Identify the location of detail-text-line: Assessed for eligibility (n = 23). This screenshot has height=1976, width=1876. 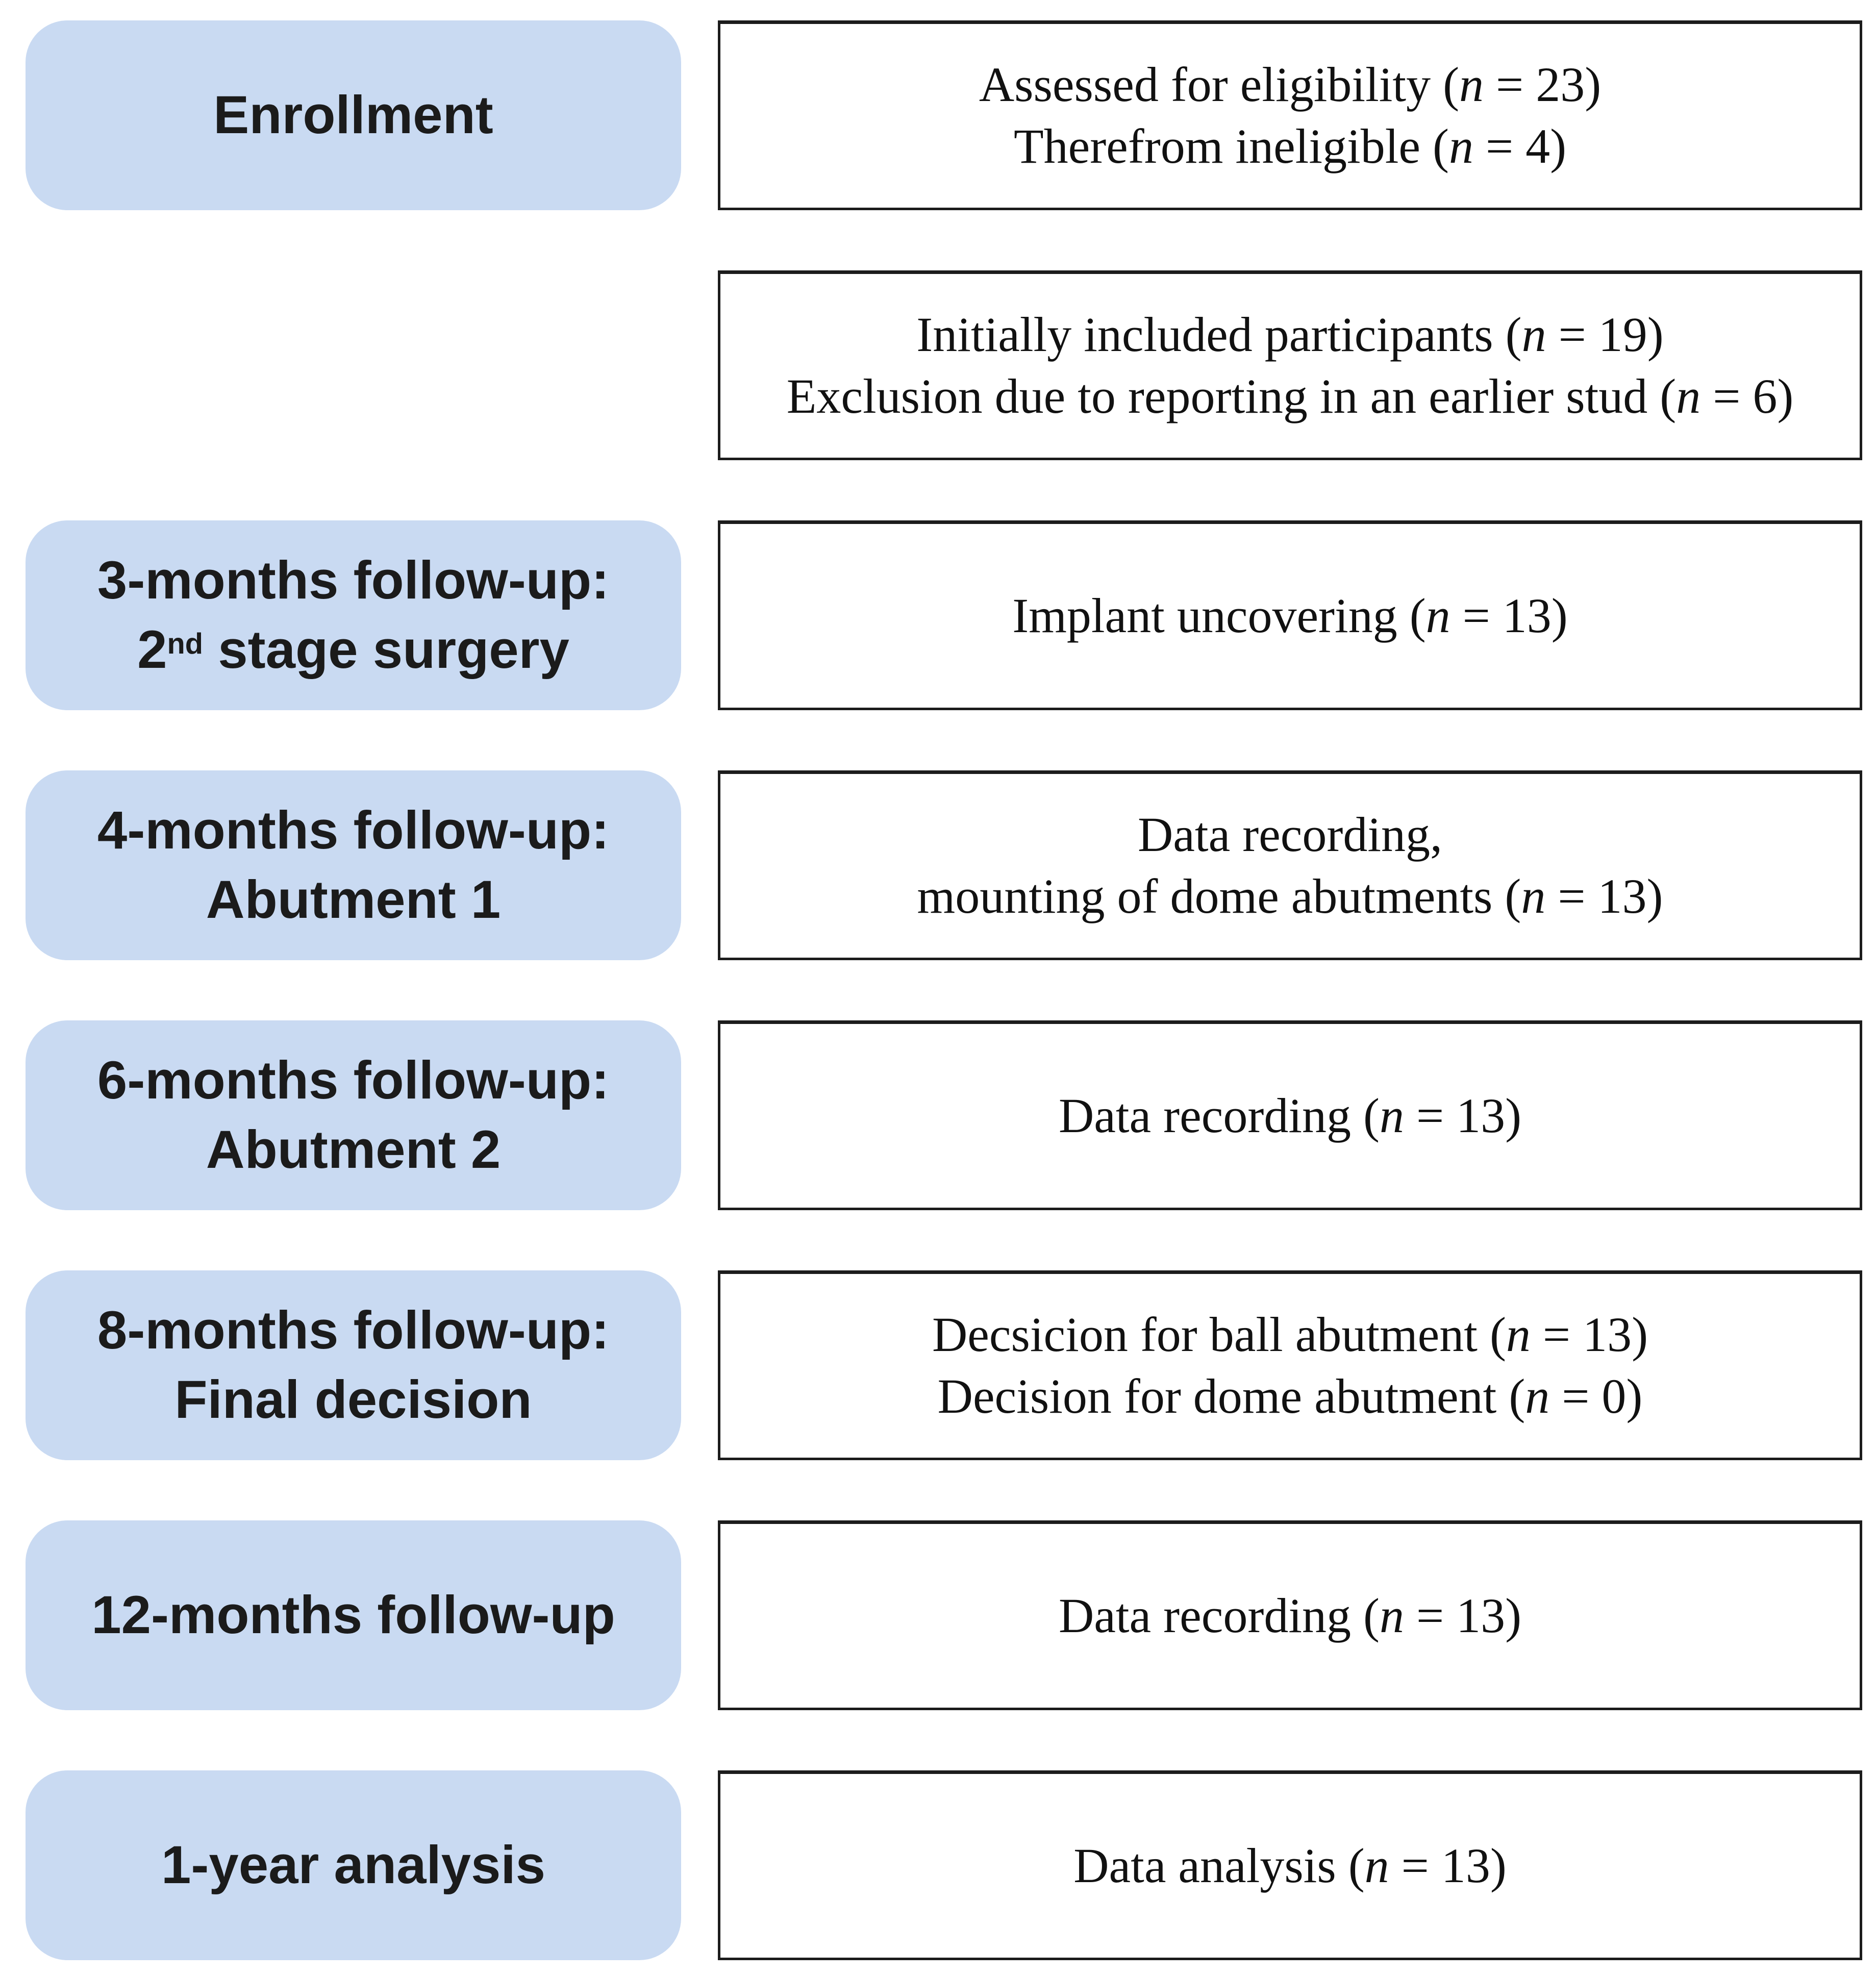
(1290, 85).